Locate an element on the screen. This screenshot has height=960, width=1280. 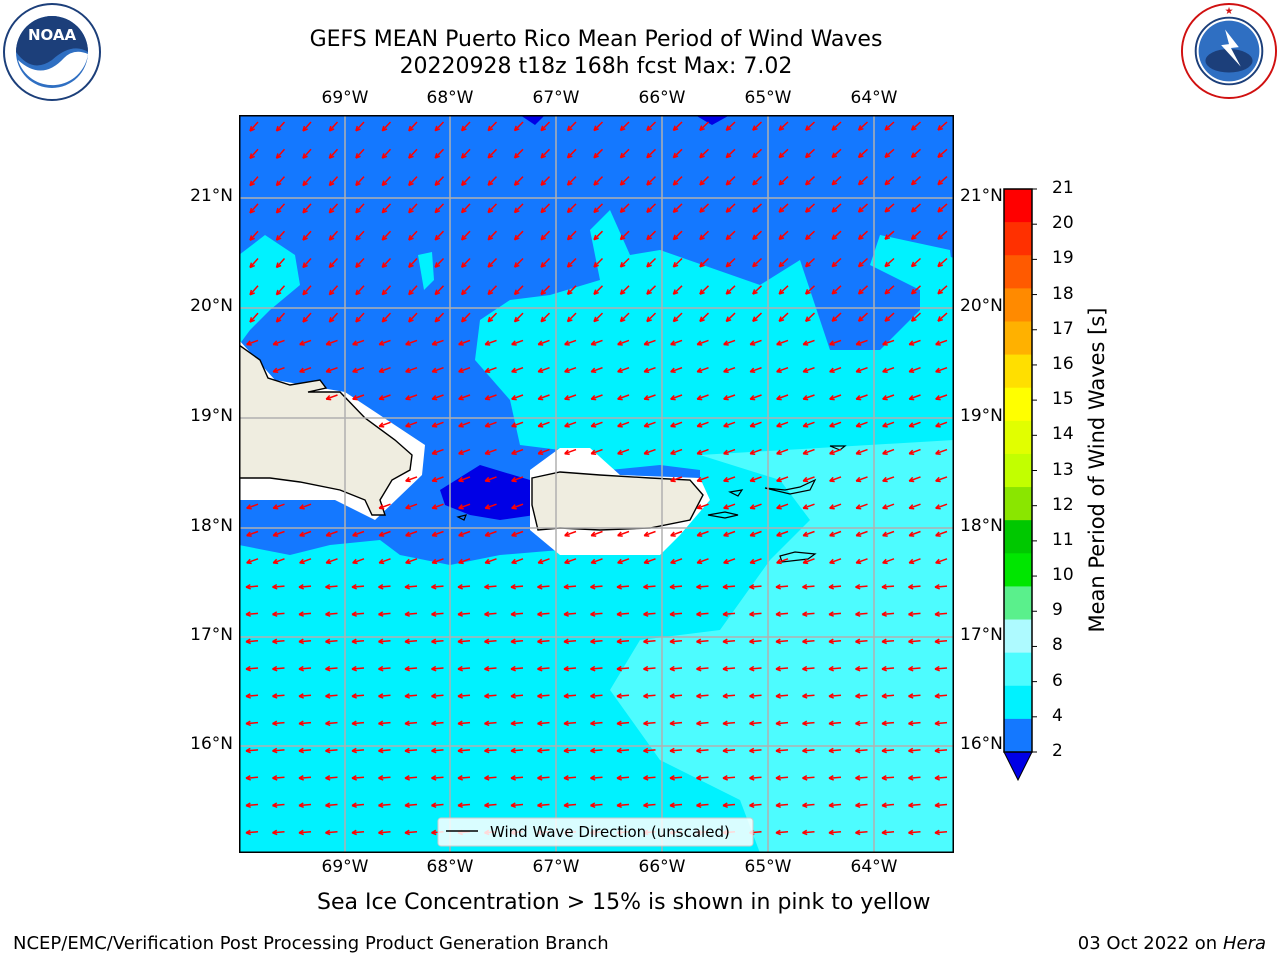
noaa-logo: NOAA is located at coordinates (52, 52).